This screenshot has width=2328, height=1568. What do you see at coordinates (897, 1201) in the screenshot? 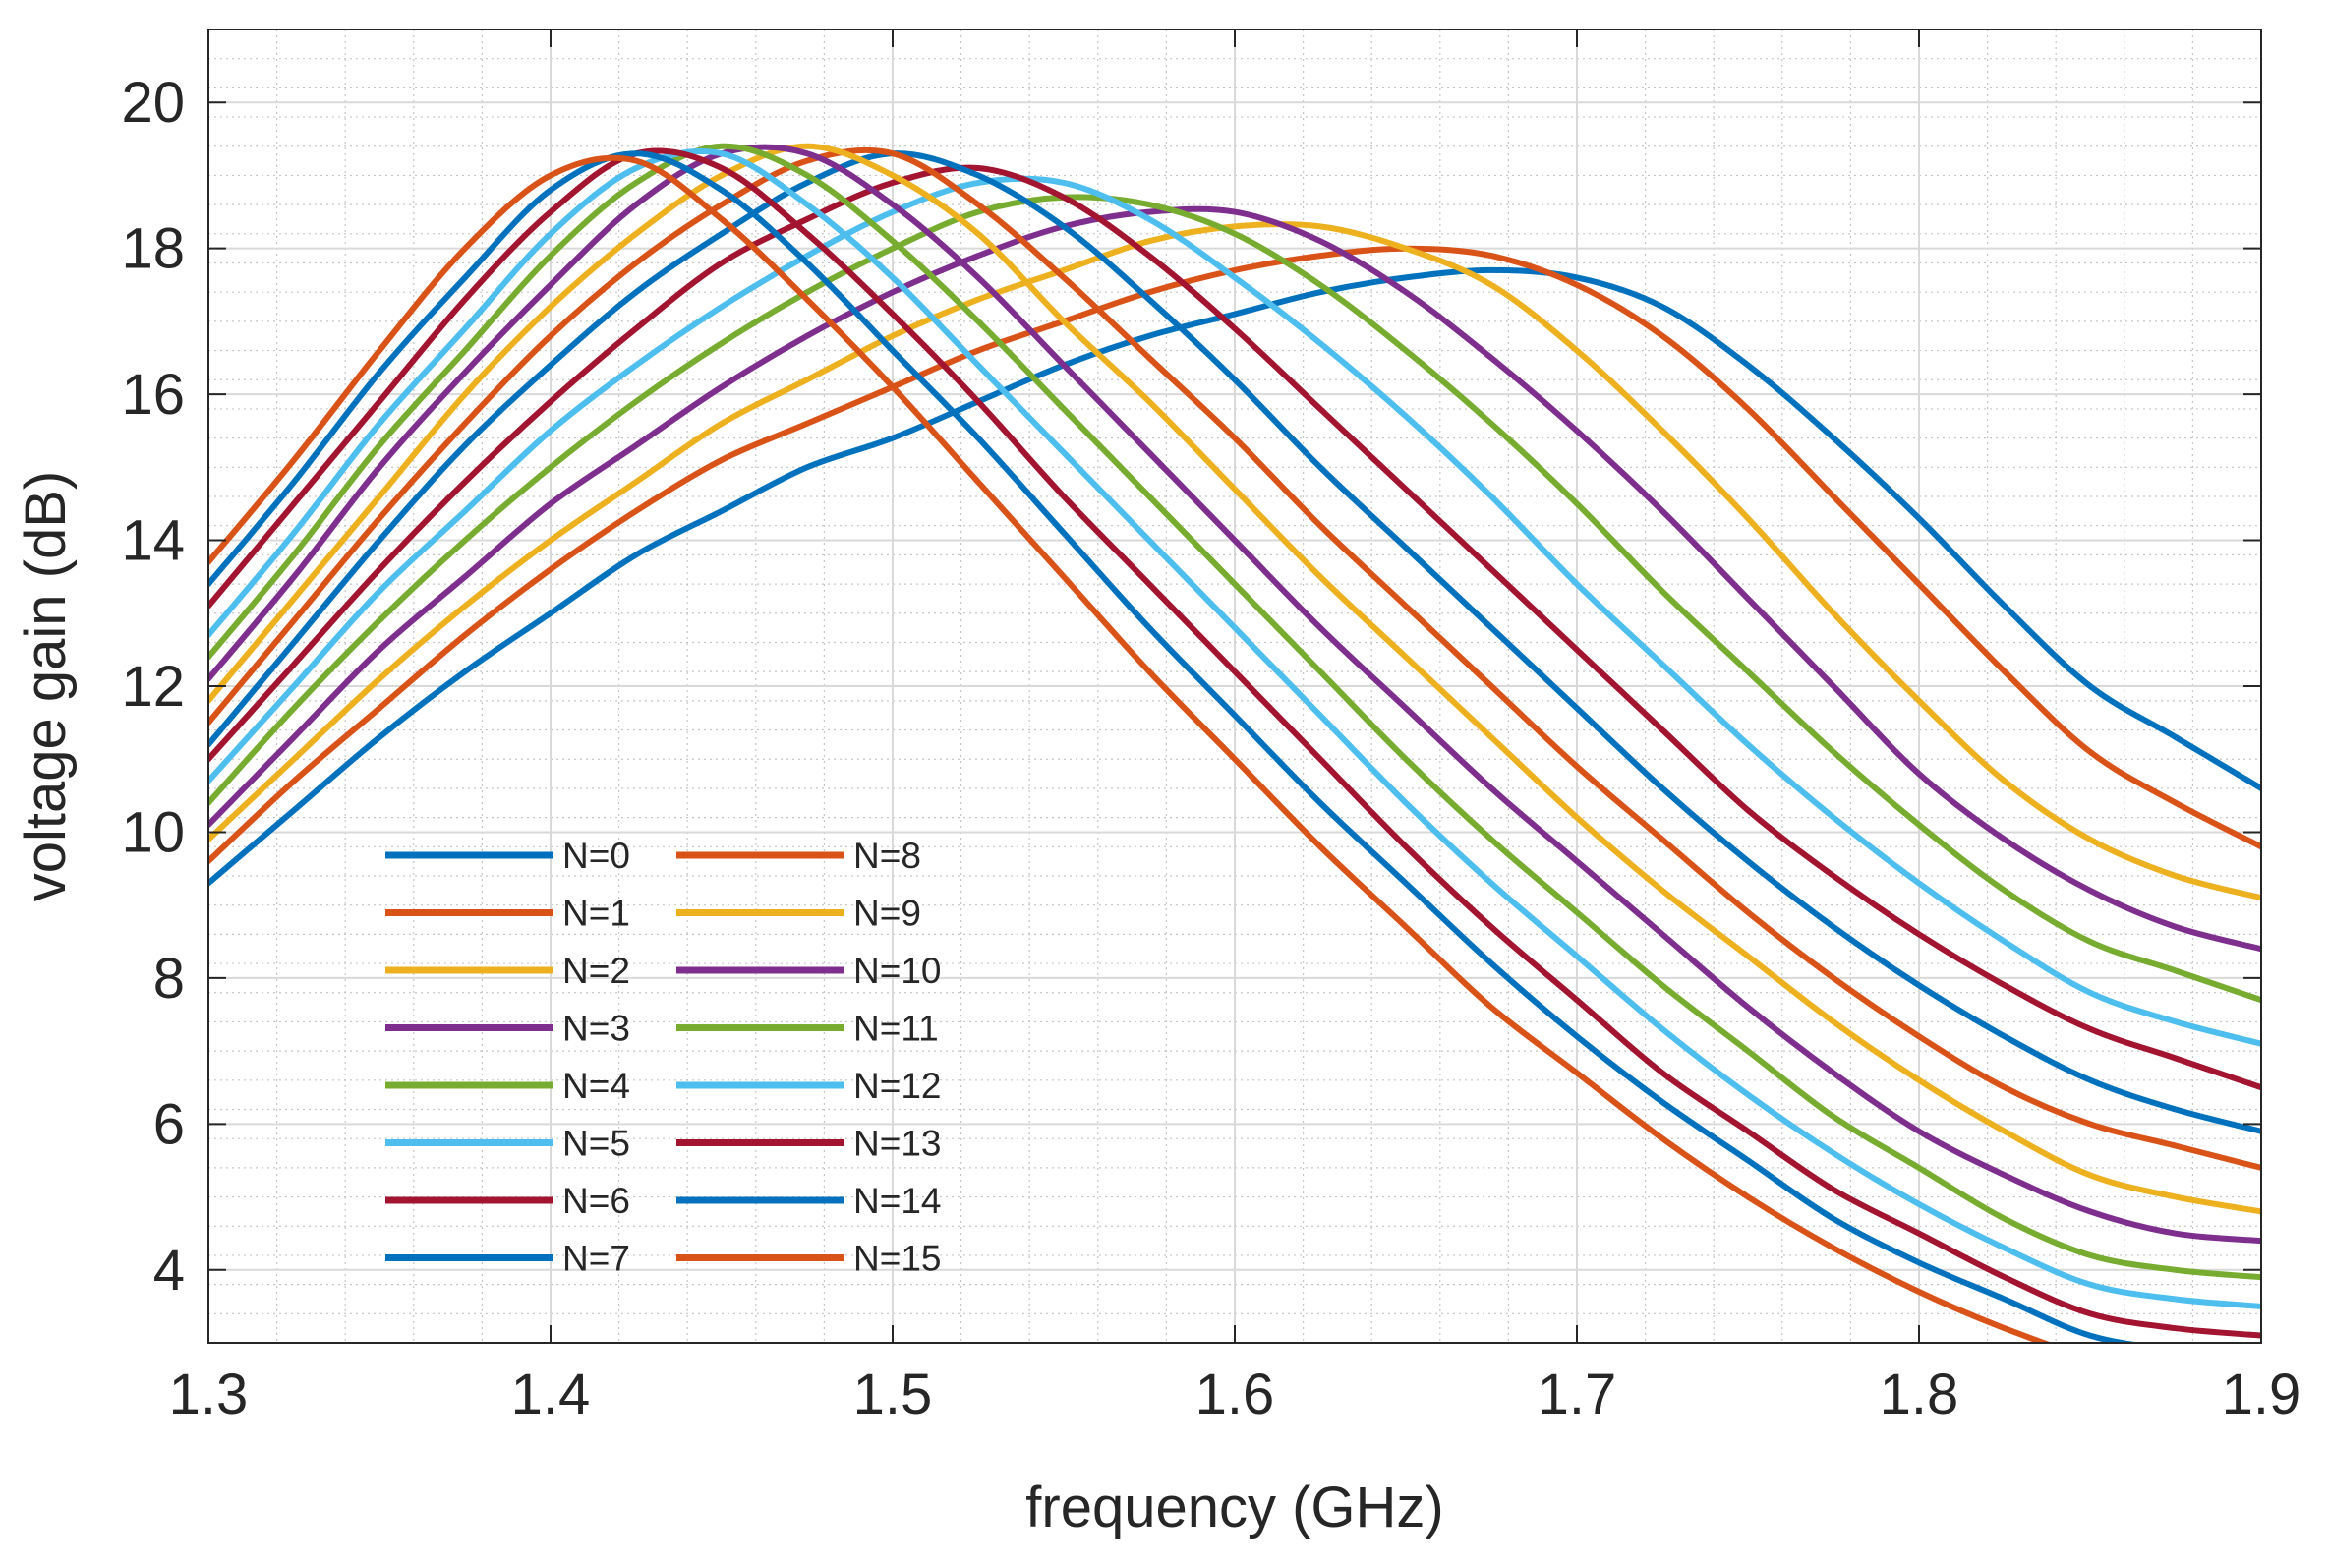
I see `legend-label: N=14` at bounding box center [897, 1201].